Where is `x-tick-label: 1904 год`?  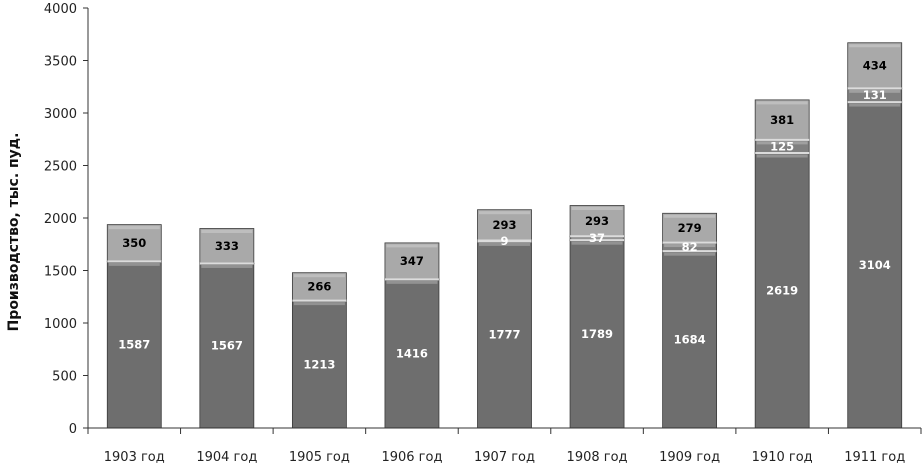
x-tick-label: 1904 год is located at coordinates (226, 457).